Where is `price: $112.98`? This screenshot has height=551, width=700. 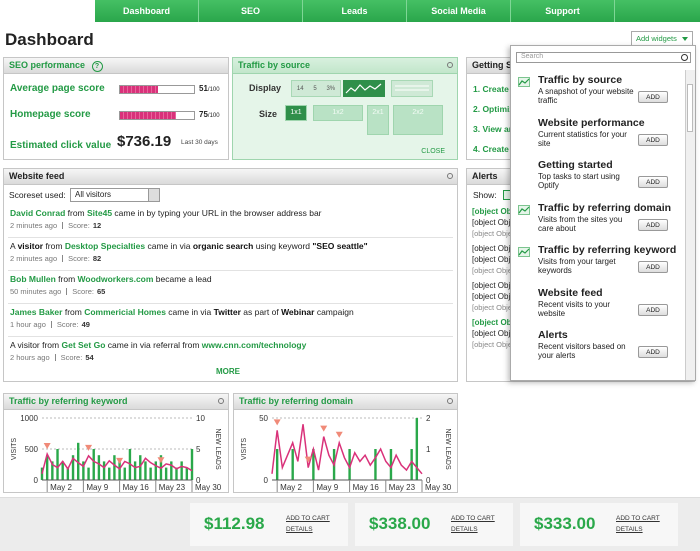 price: $112.98 is located at coordinates (234, 523).